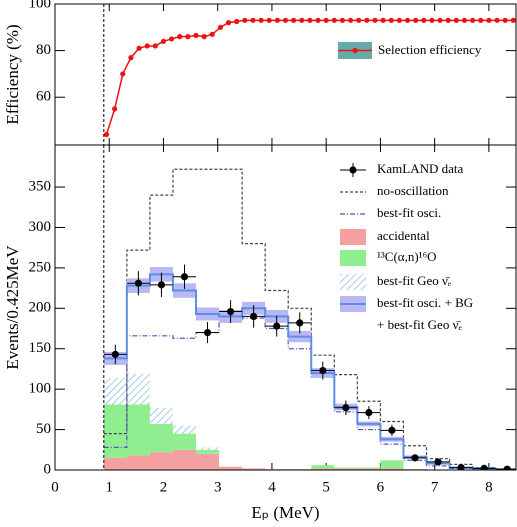 The image size is (517, 527). I want to click on legend-label: best-fit osci. + BG, so click(425, 302).